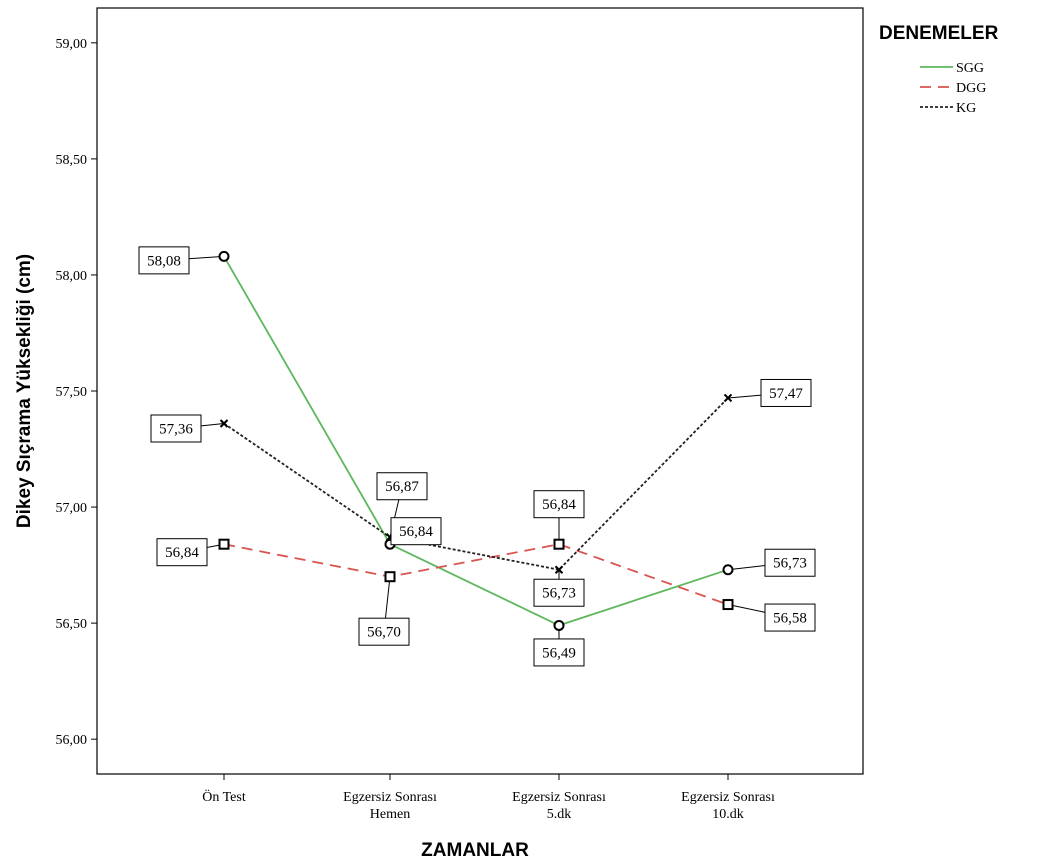 Image resolution: width=1040 pixels, height=866 pixels. What do you see at coordinates (72, 160) in the screenshot?
I see `y-tick-label: 58,50` at bounding box center [72, 160].